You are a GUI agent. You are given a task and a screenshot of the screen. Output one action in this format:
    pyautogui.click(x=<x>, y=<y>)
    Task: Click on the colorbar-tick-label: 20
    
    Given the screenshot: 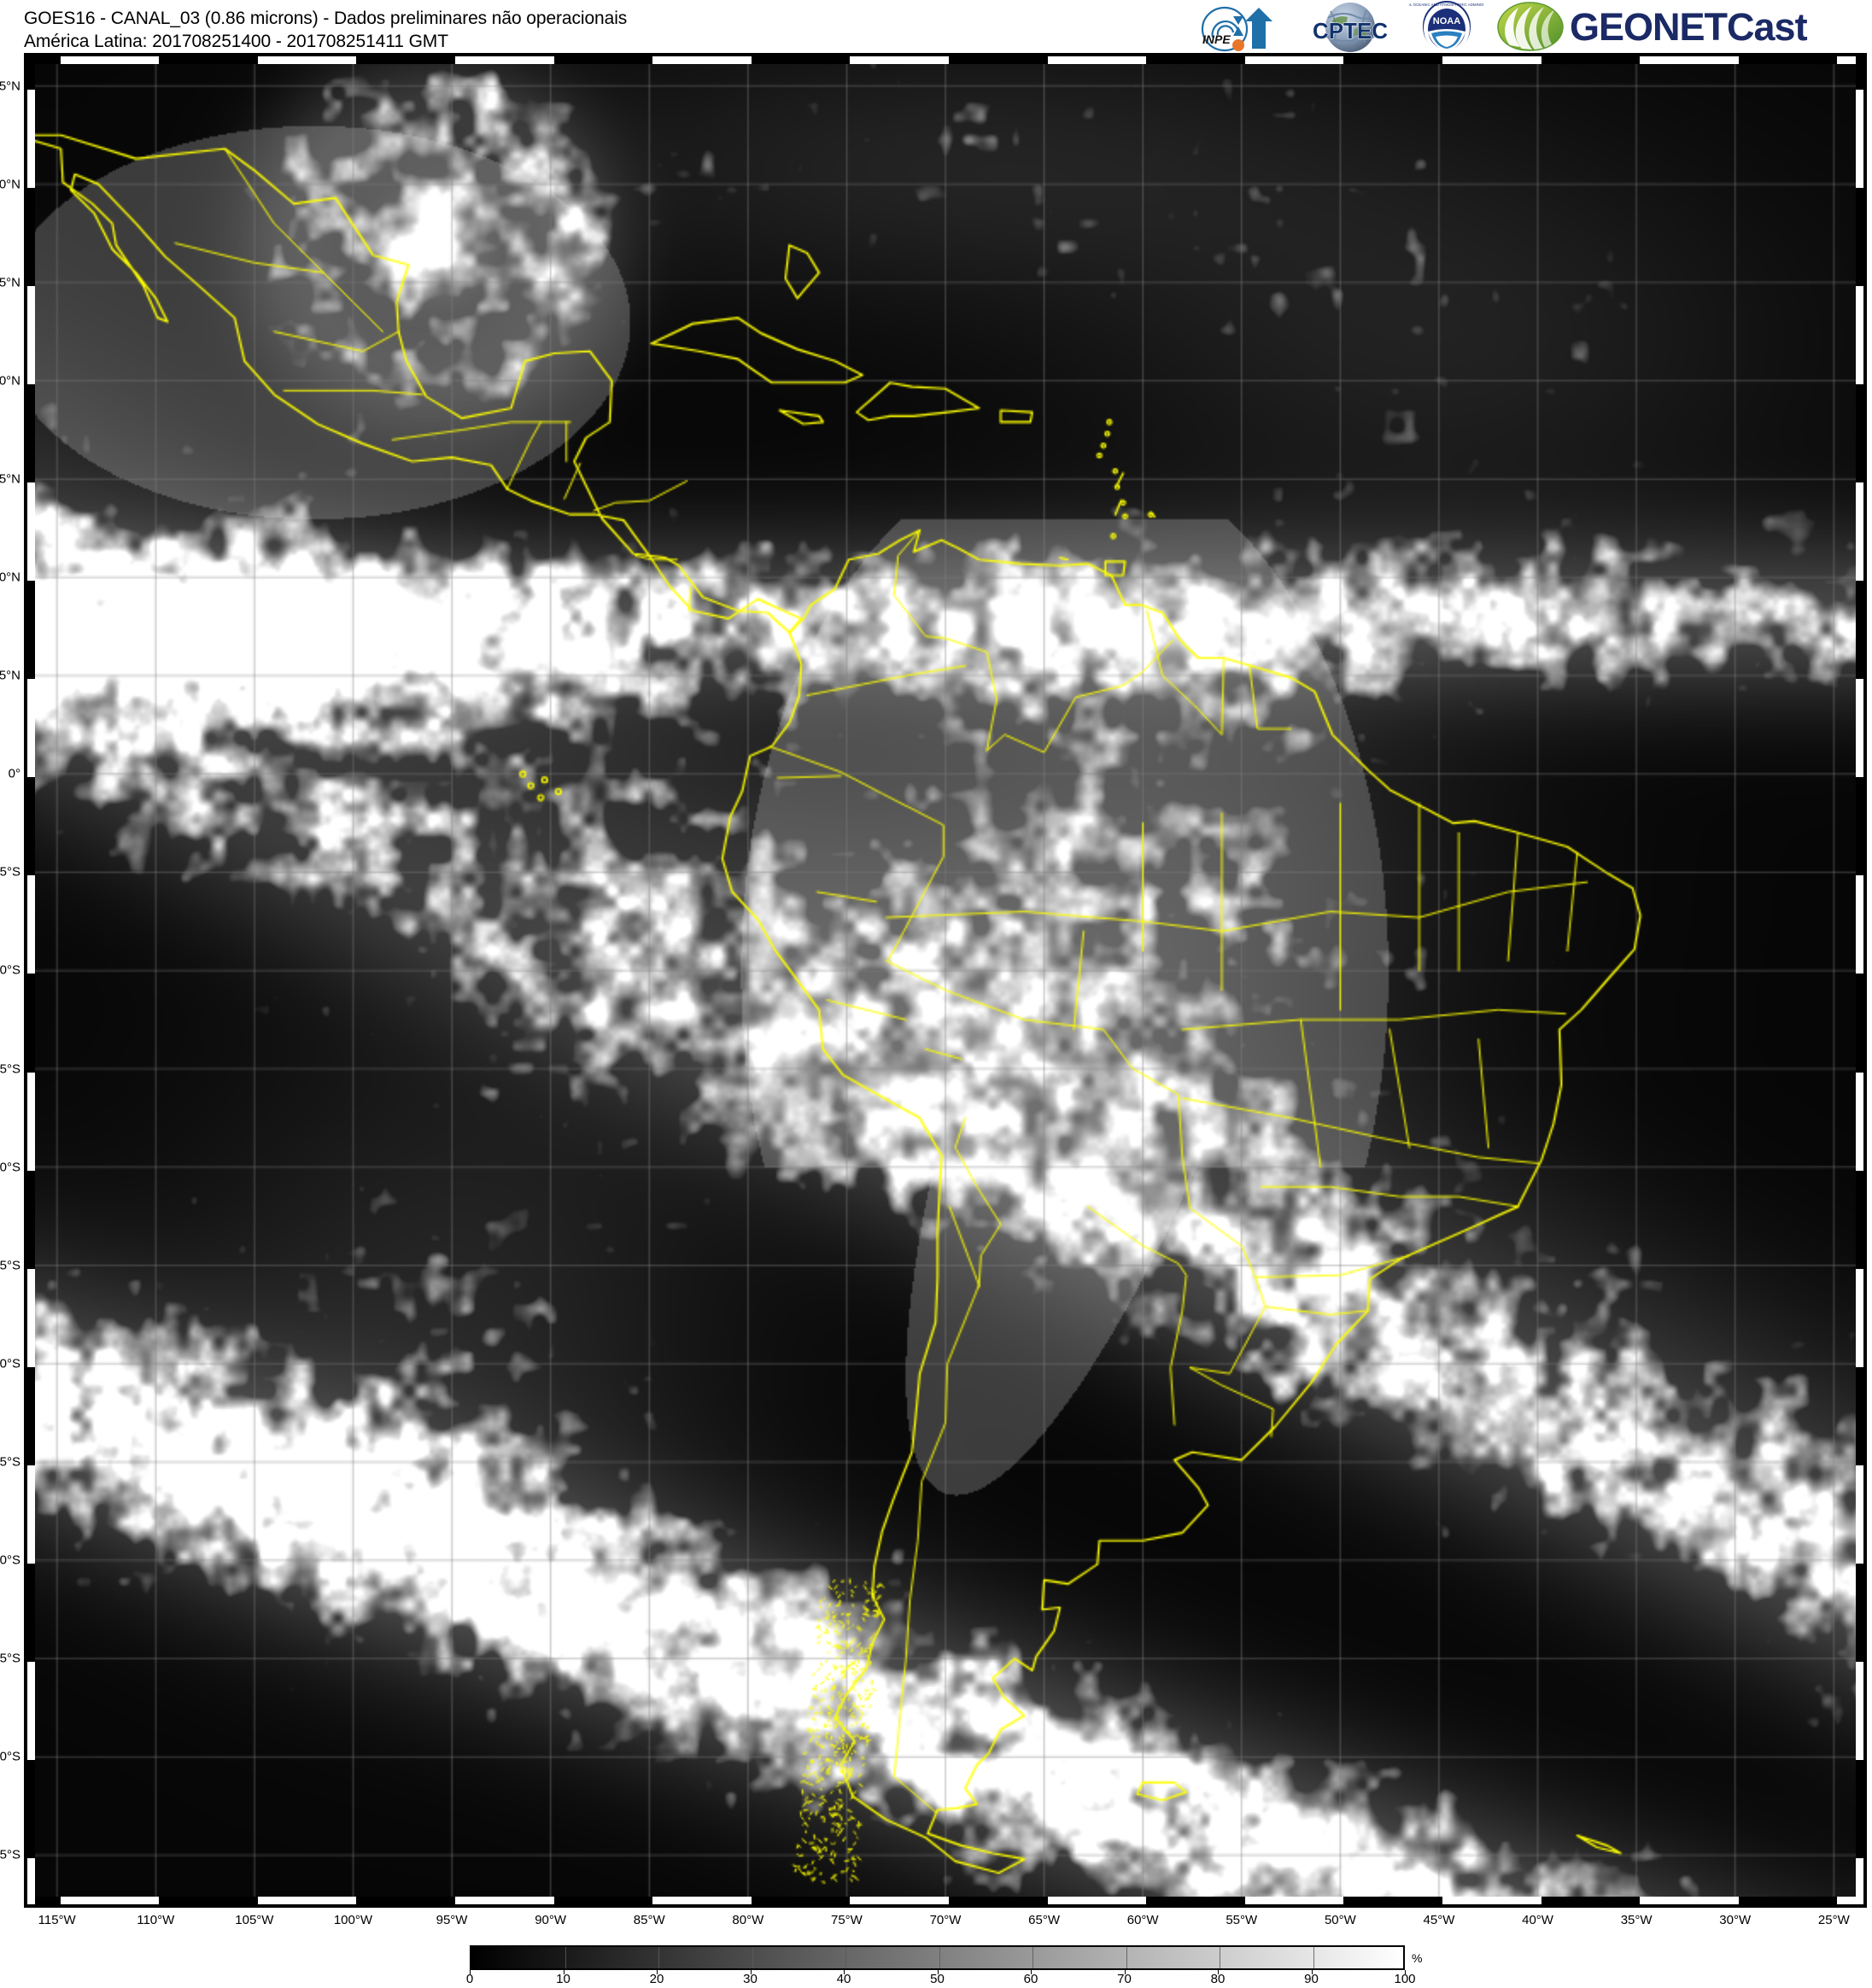 What is the action you would take?
    pyautogui.click(x=656, y=1979)
    